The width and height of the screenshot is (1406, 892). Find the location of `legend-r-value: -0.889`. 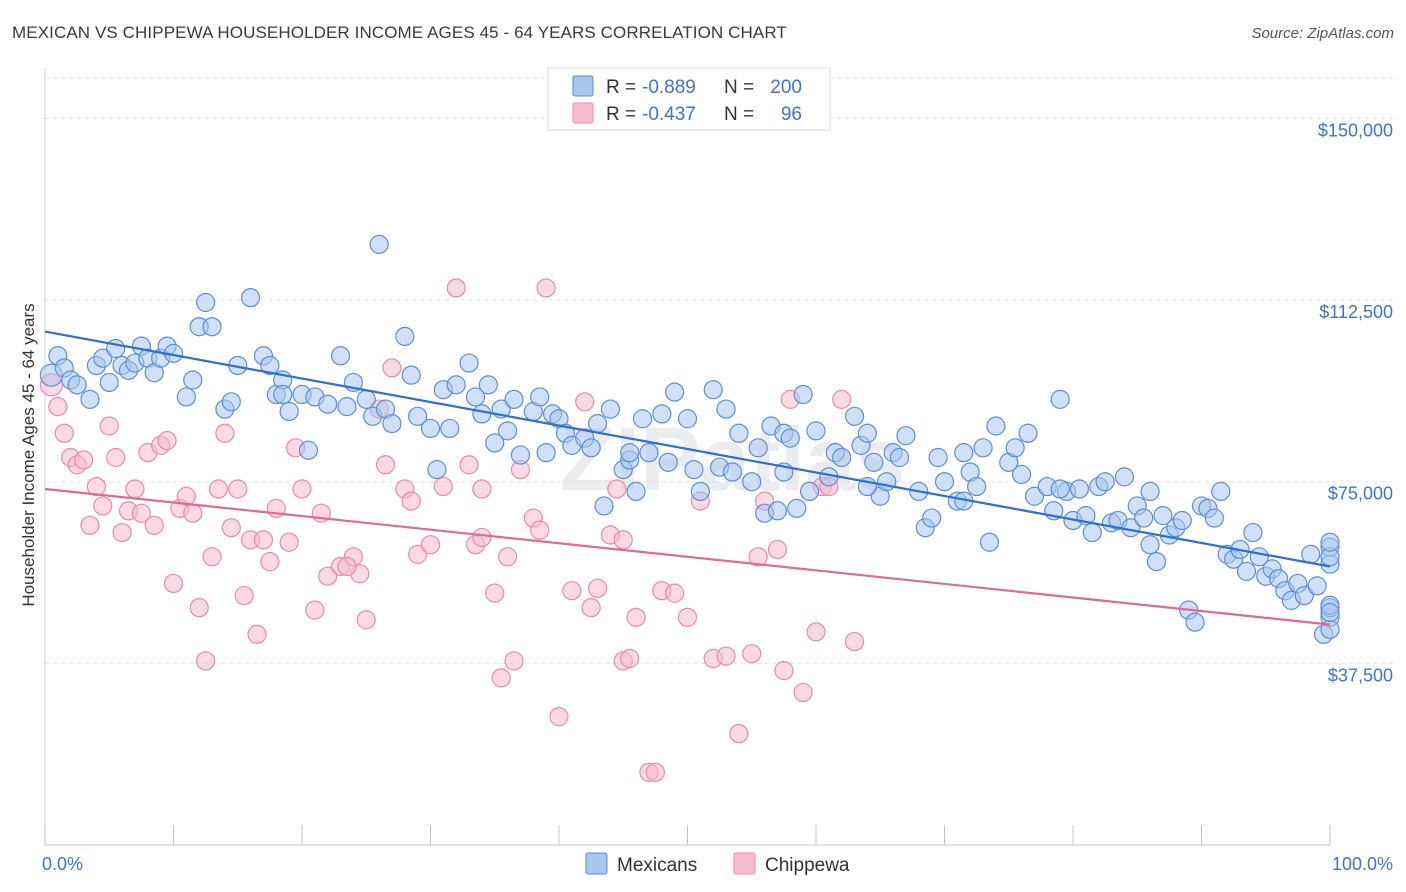

legend-r-value: -0.889 is located at coordinates (669, 87).